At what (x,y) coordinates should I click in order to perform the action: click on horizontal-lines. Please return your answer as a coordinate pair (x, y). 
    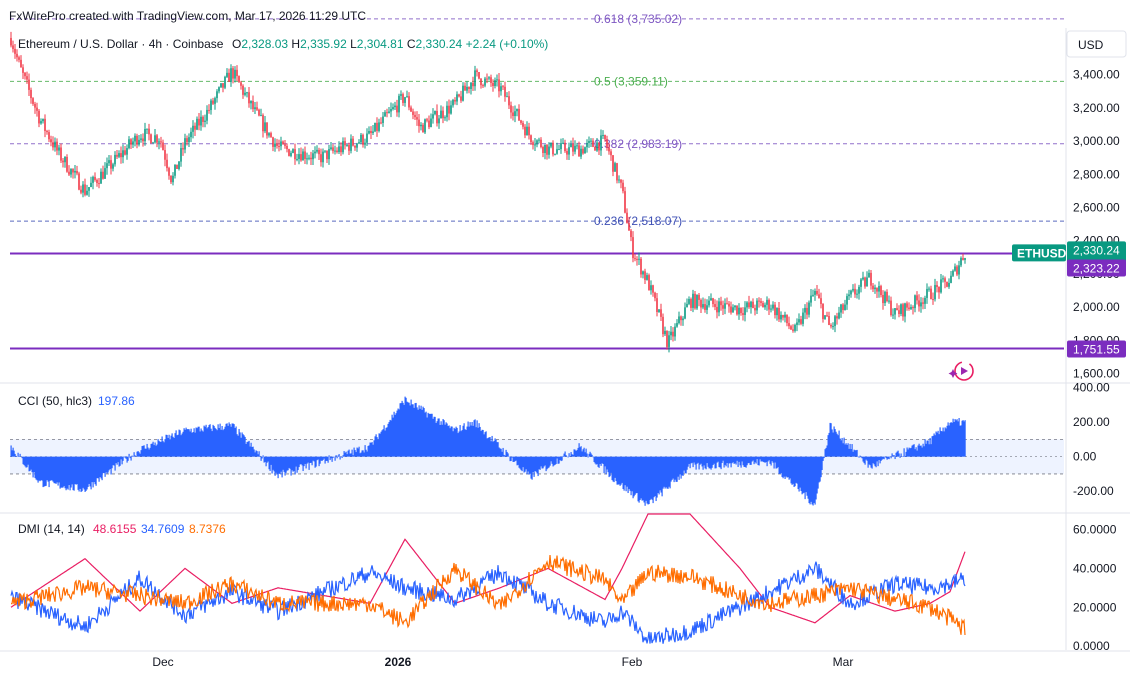
    Looking at the image, I should click on (537, 301).